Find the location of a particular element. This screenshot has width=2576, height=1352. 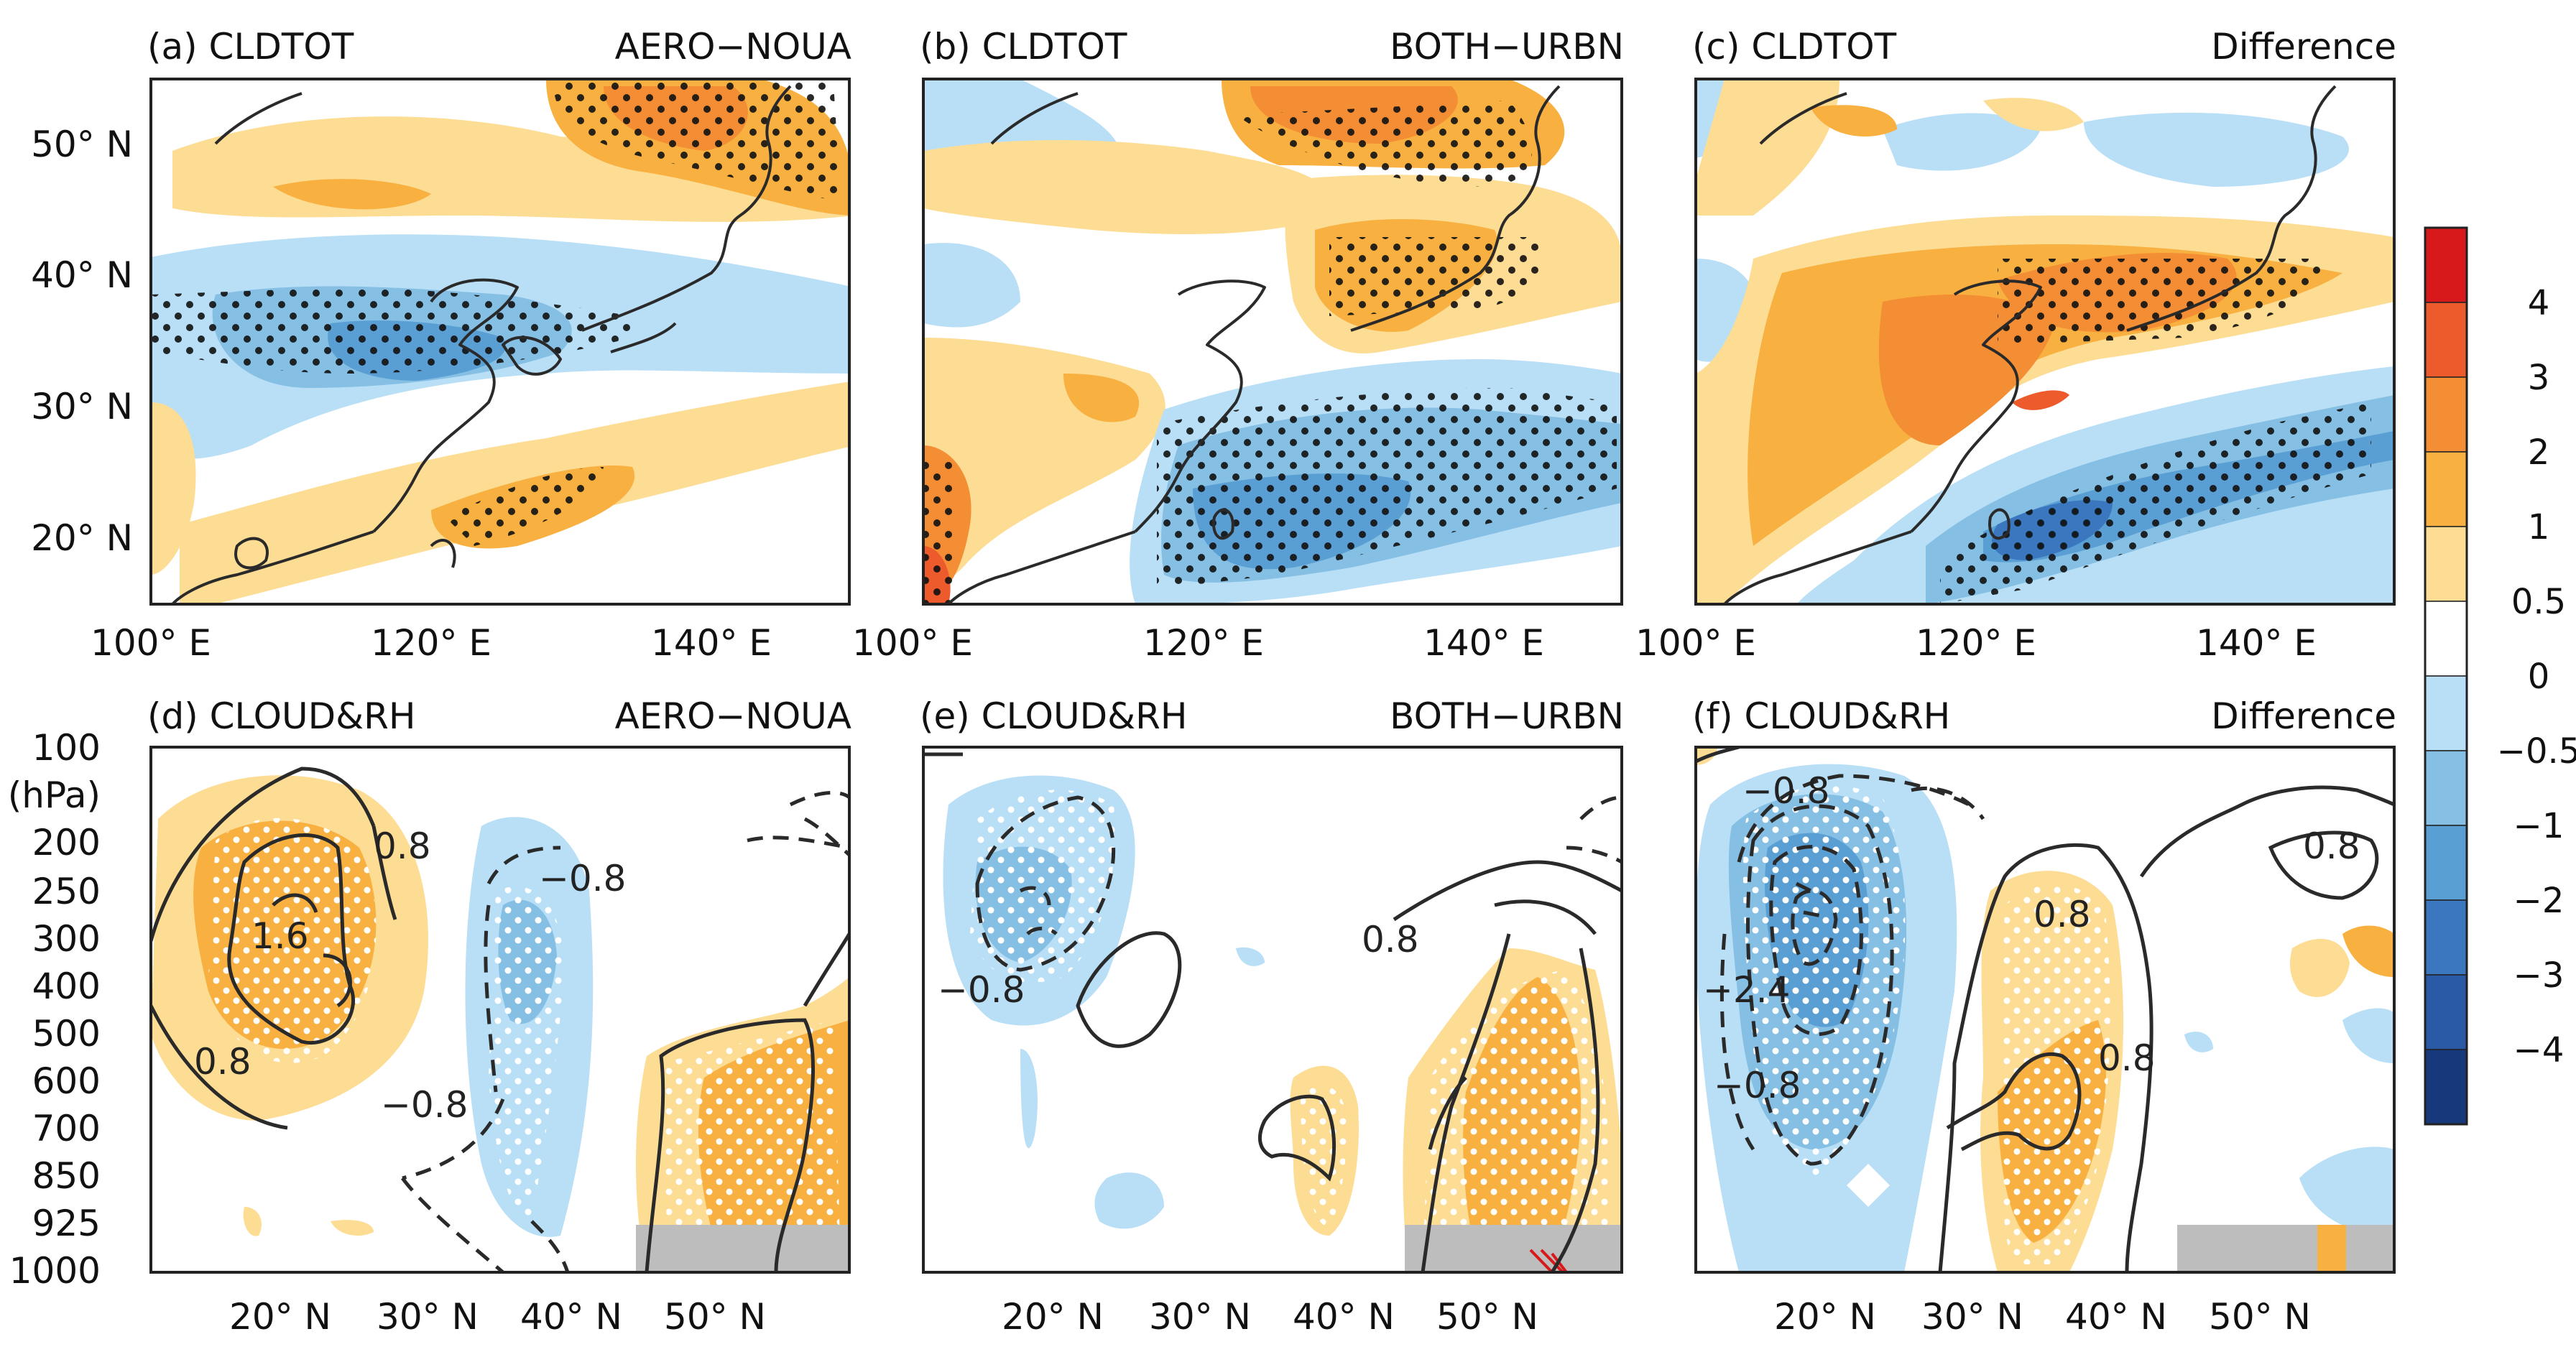

colorbar-frame is located at coordinates (2446, 676).